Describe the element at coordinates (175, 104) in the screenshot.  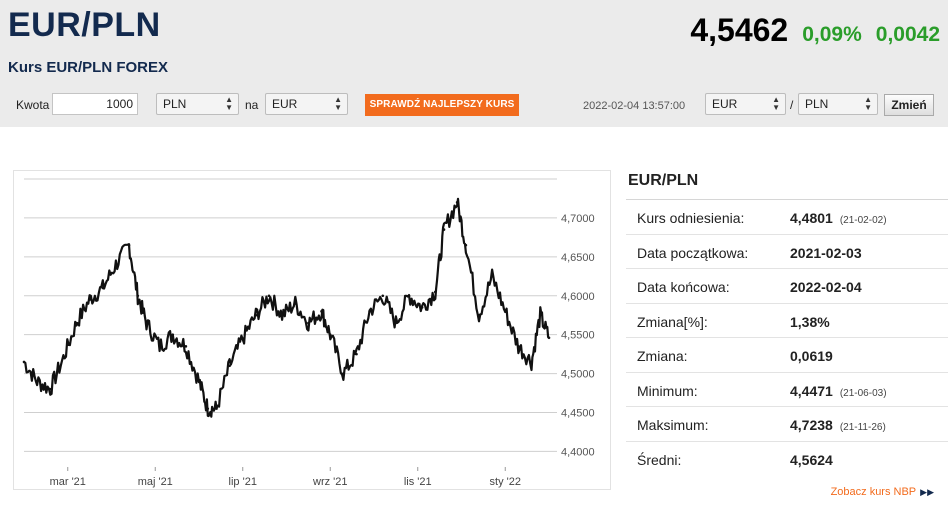
I see `from-currency-value: PLN` at that location.